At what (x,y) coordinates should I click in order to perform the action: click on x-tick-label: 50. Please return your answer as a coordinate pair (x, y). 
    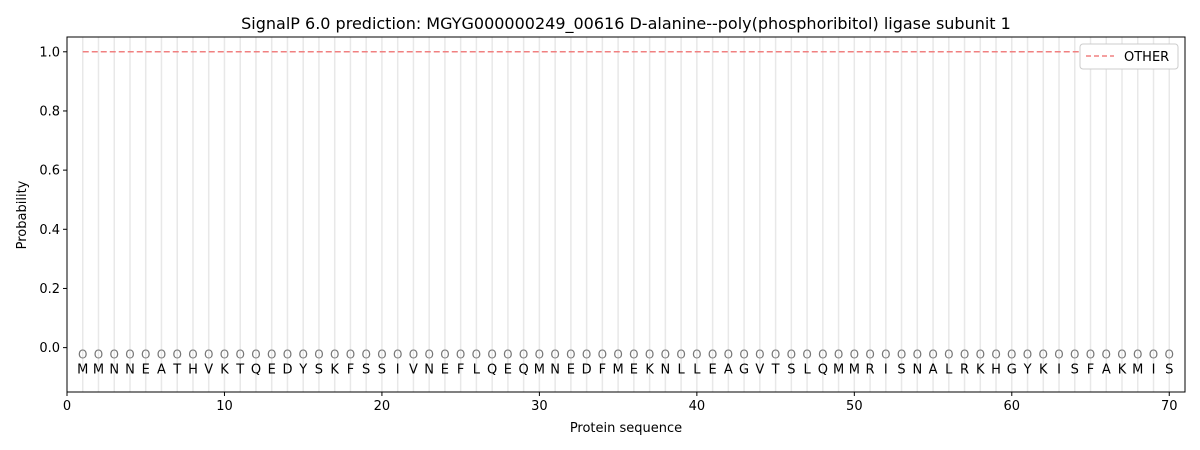
    Looking at the image, I should click on (854, 406).